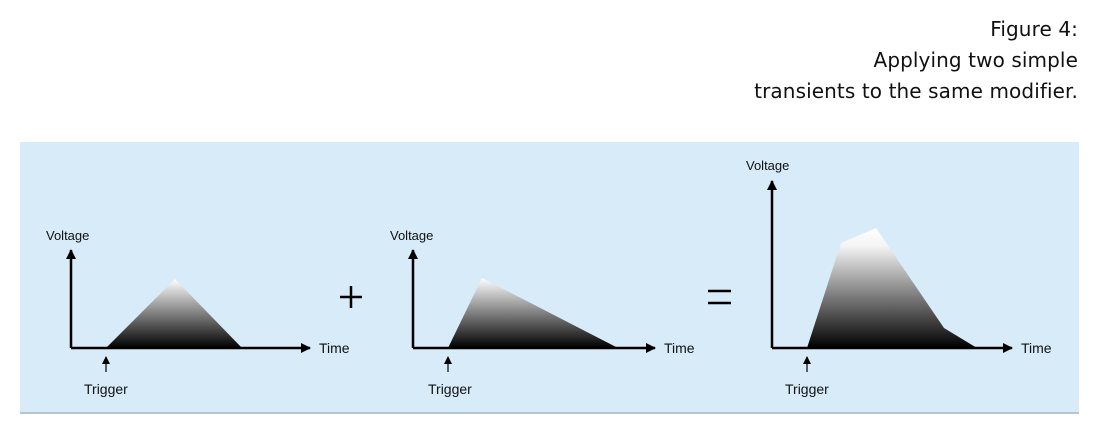 The image size is (1102, 436). Describe the element at coordinates (1034, 29) in the screenshot. I see `caption-title: Figure 4:` at that location.